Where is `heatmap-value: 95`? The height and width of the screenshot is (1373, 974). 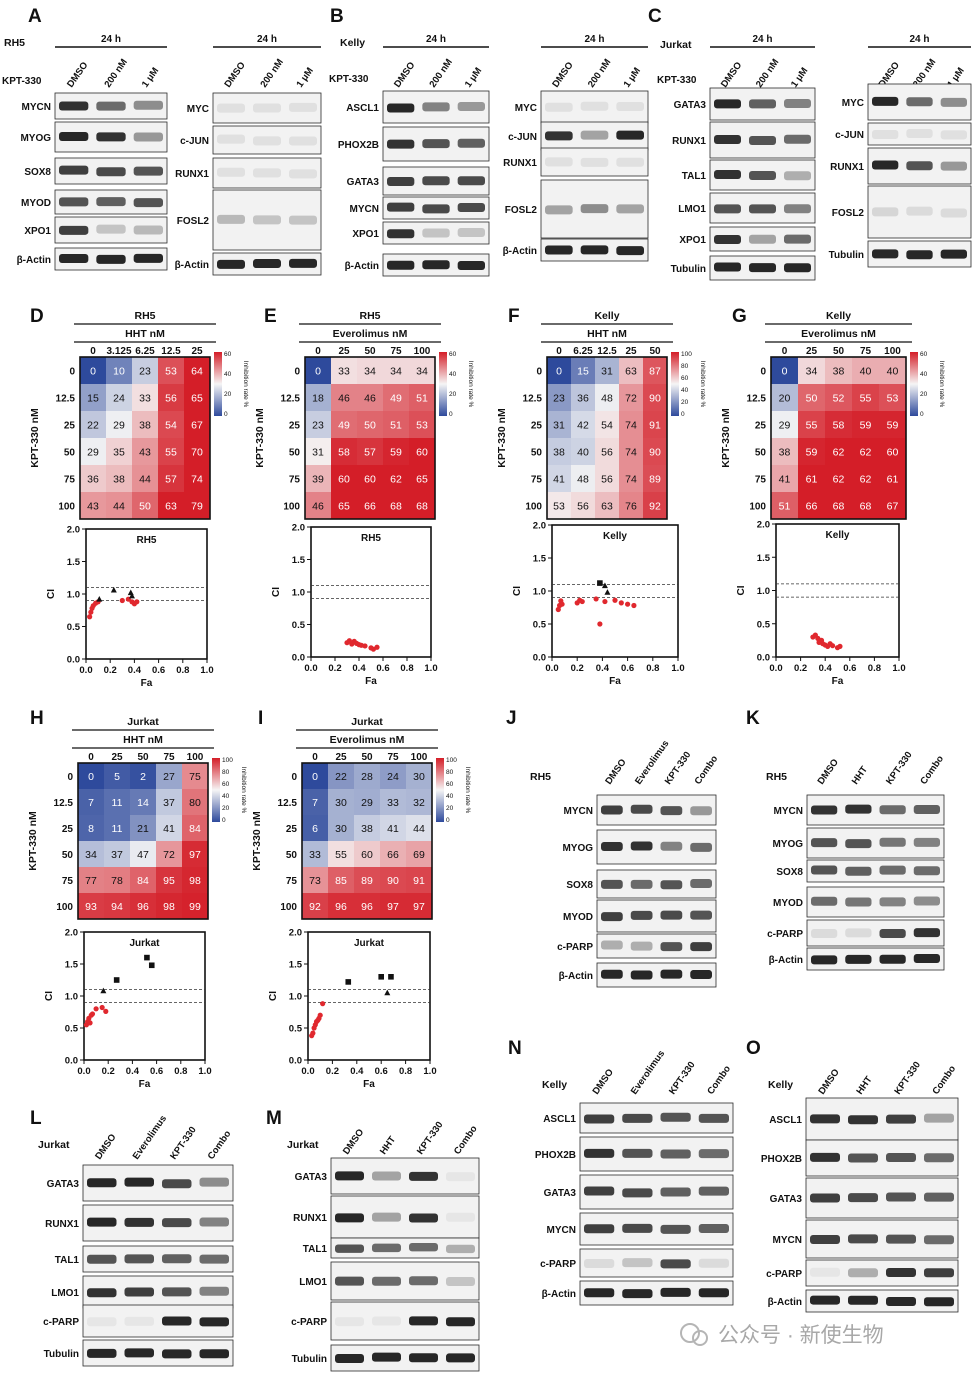
heatmap-value: 95 is located at coordinates (169, 881).